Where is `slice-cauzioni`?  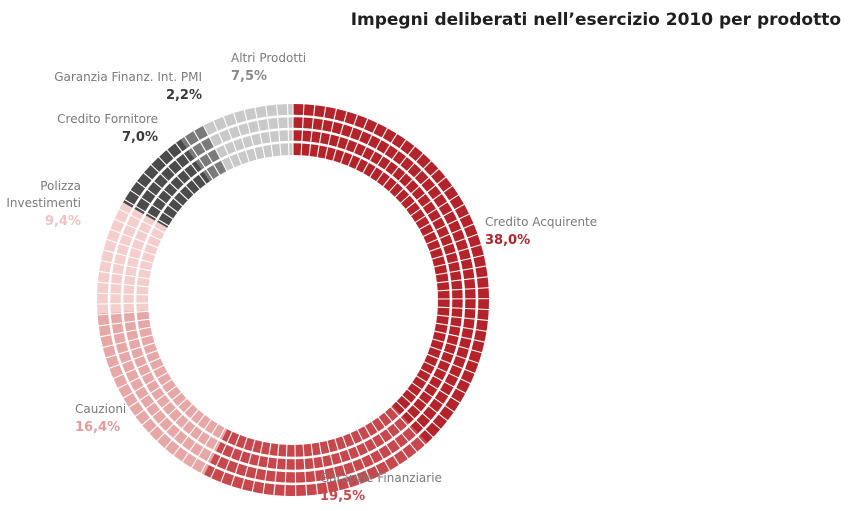 slice-cauzioni is located at coordinates (162, 392).